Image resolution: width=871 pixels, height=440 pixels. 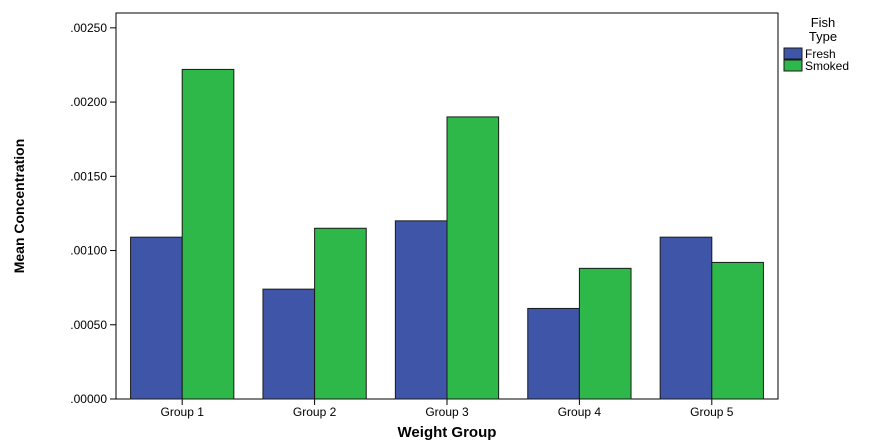 What do you see at coordinates (19, 206) in the screenshot?
I see `y-axis-title: Mean Concentration` at bounding box center [19, 206].